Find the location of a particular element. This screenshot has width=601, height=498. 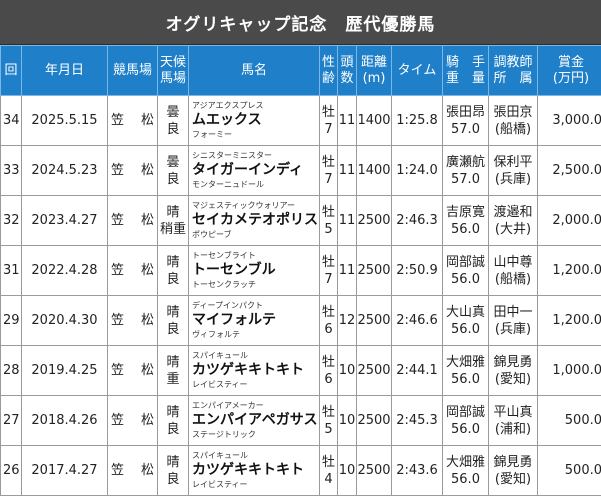

heads-cell: 12 is located at coordinates (347, 320).